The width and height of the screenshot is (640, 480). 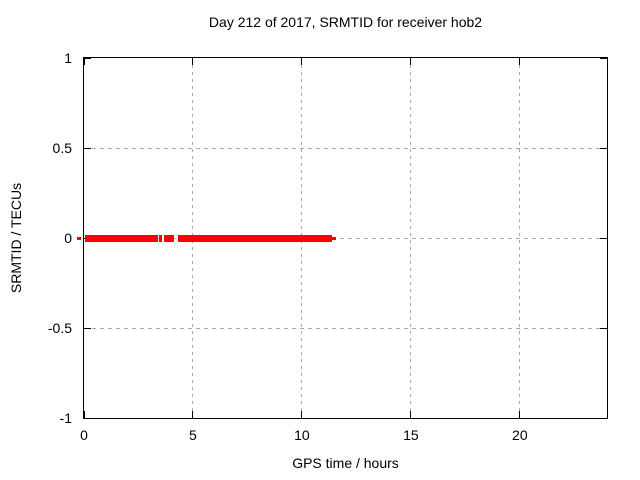 I want to click on x-tick-label: 10, so click(x=302, y=435).